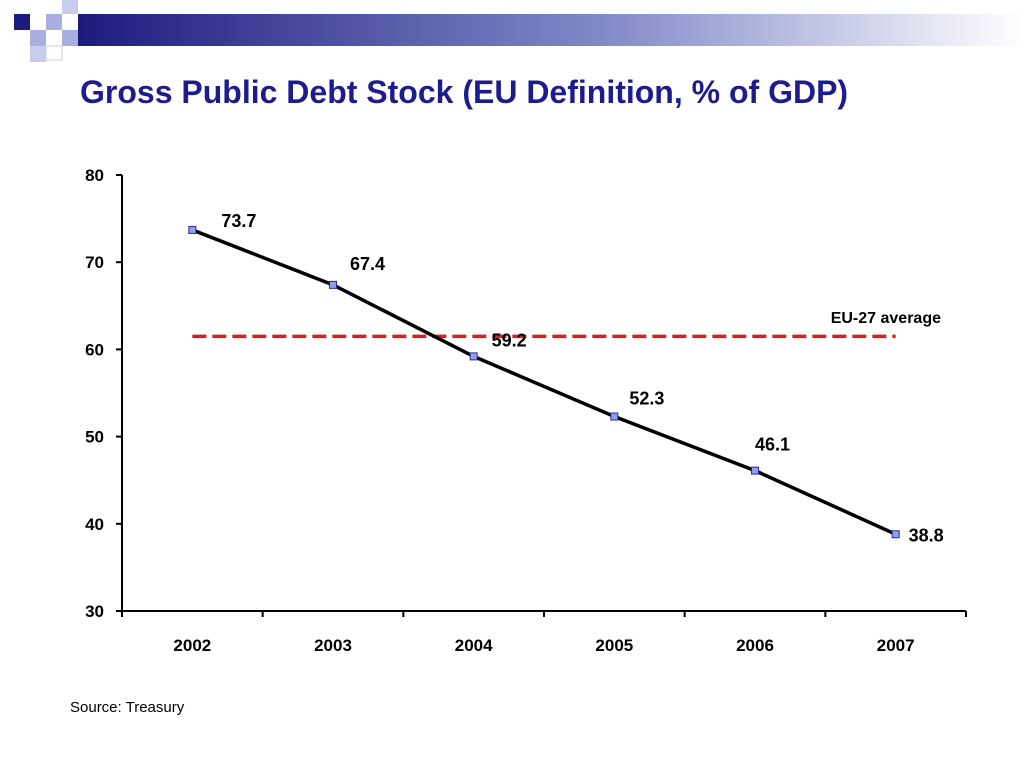  I want to click on header-decoration, so click(519, 31).